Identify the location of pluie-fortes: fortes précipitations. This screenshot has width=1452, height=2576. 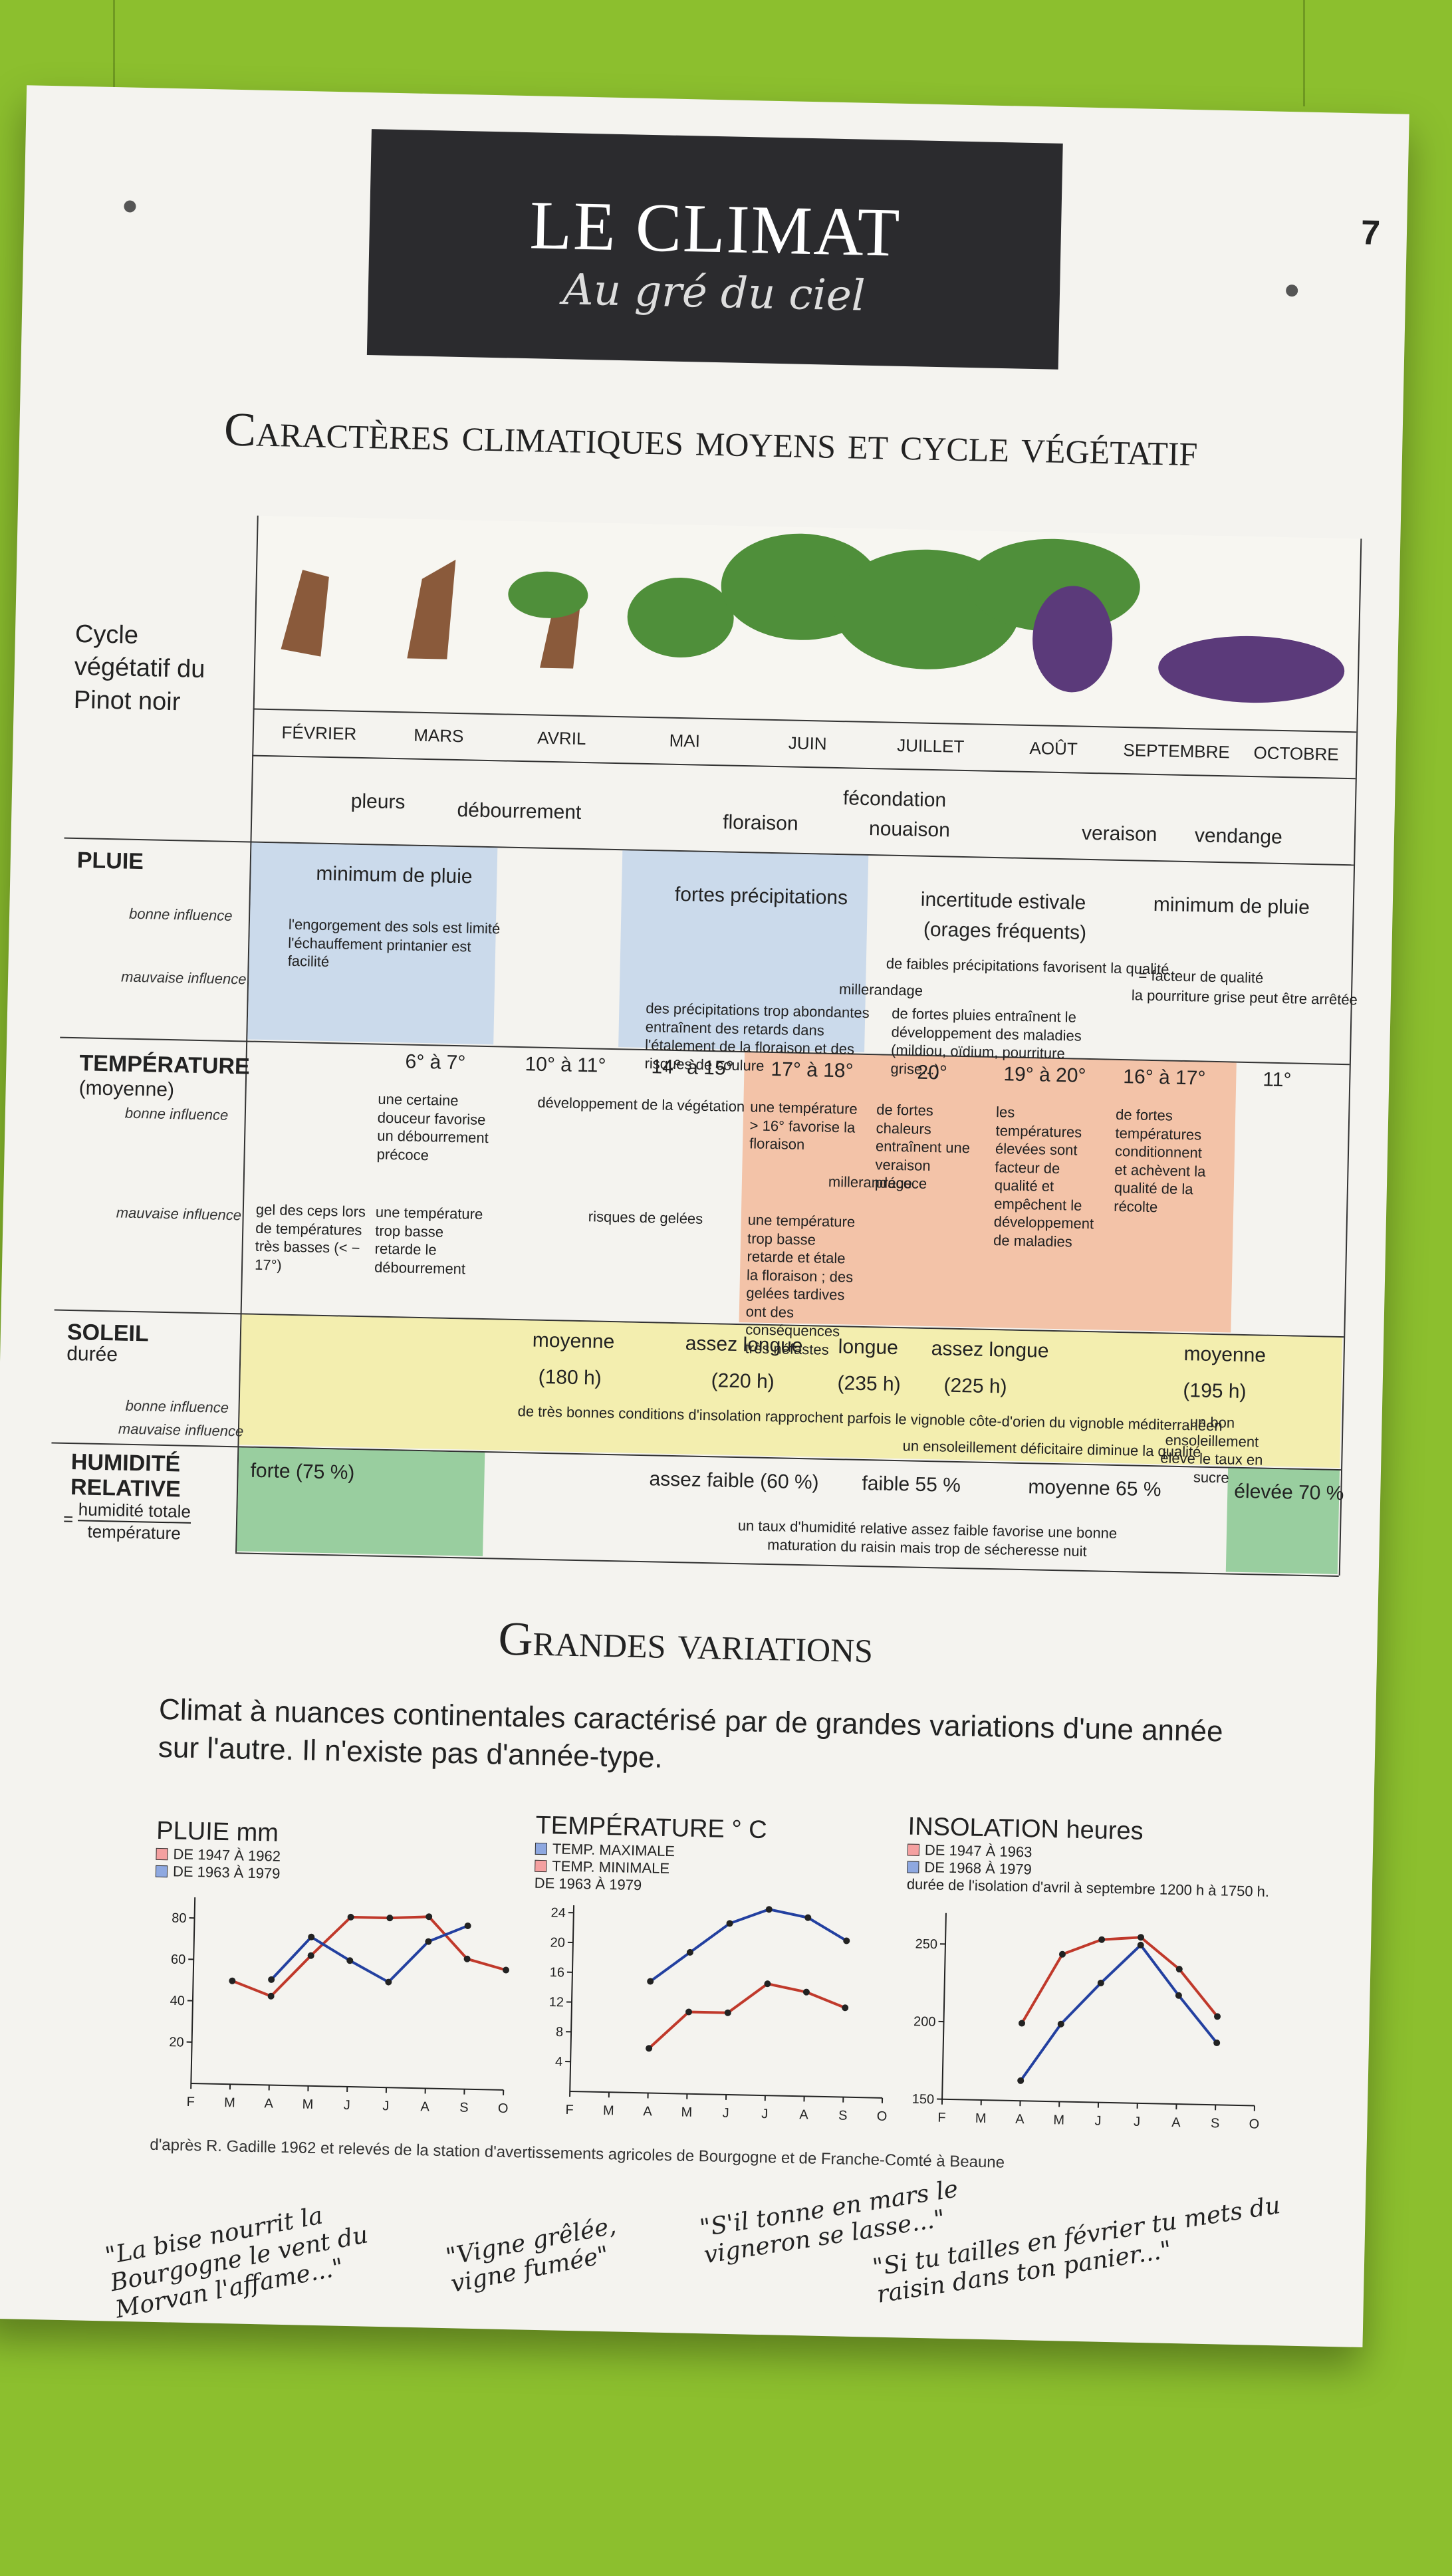
(761, 896).